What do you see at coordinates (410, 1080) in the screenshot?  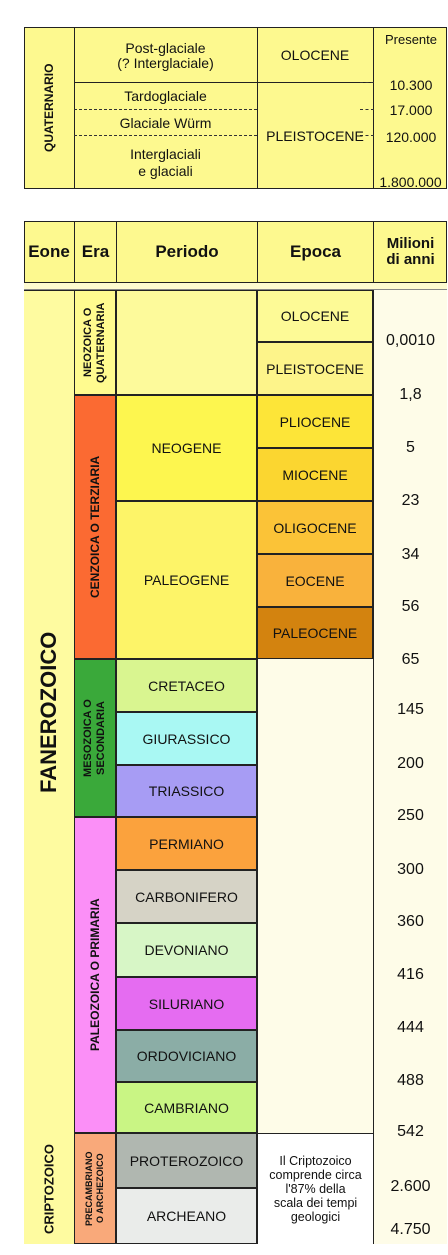 I see `age-label: 488` at bounding box center [410, 1080].